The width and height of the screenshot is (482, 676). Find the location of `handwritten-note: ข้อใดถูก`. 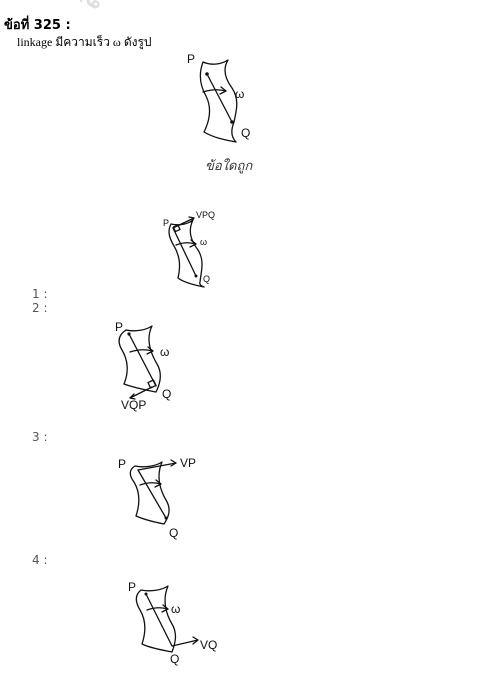

handwritten-note: ข้อใดถูก is located at coordinates (229, 166).